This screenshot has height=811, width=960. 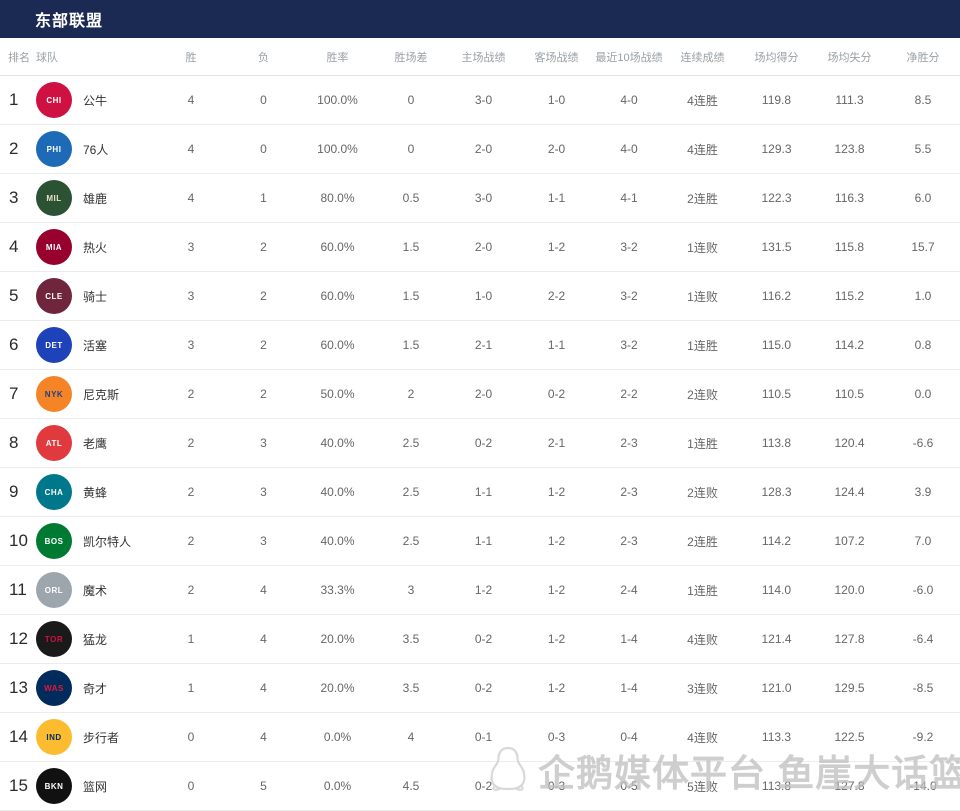 I want to click on team-logo-icon: NYK, so click(x=54, y=394).